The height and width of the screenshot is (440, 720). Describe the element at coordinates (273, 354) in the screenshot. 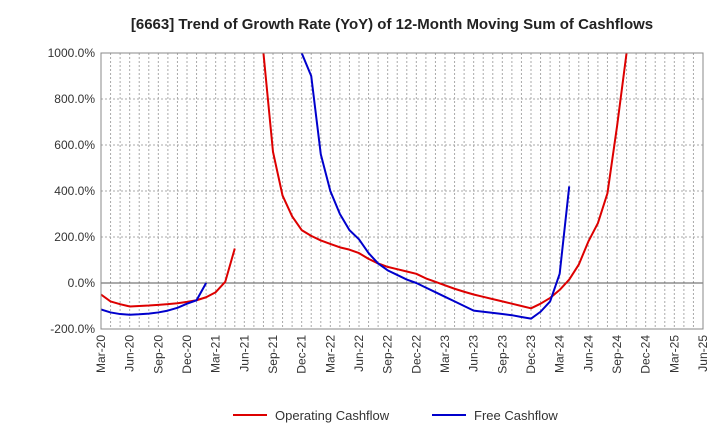

I see `x-tick-label: Sep-21` at that location.